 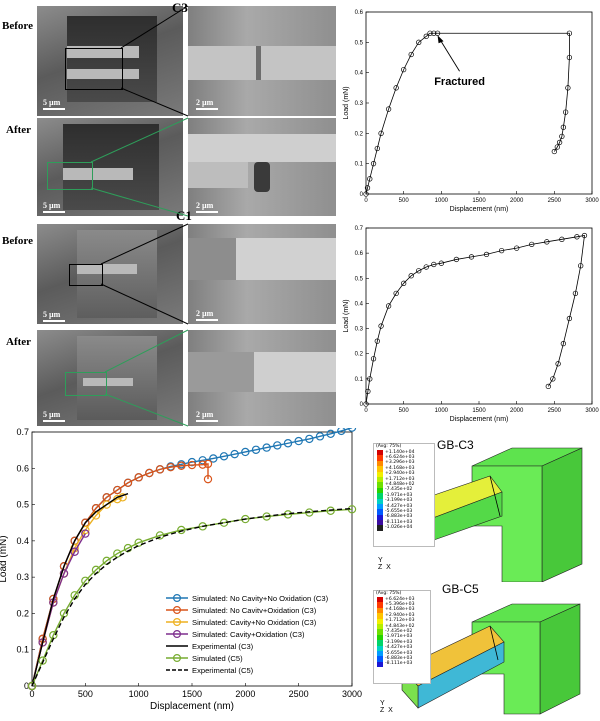 What do you see at coordinates (402, 610) in the screenshot?
I see `fem-legend-entry: +4.168e+03` at bounding box center [402, 610].